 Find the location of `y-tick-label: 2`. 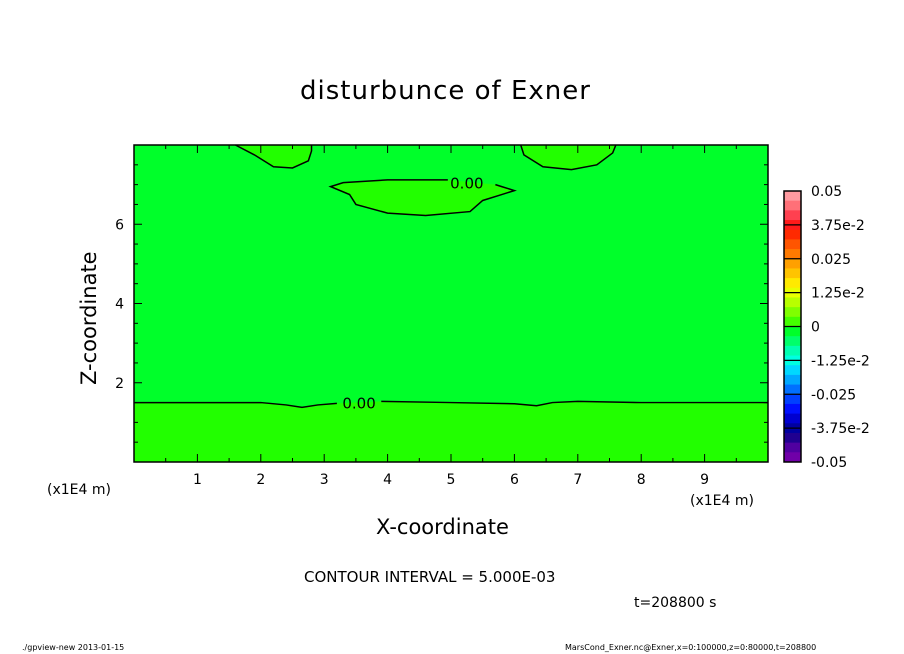

y-tick-label: 2 is located at coordinates (119, 384).